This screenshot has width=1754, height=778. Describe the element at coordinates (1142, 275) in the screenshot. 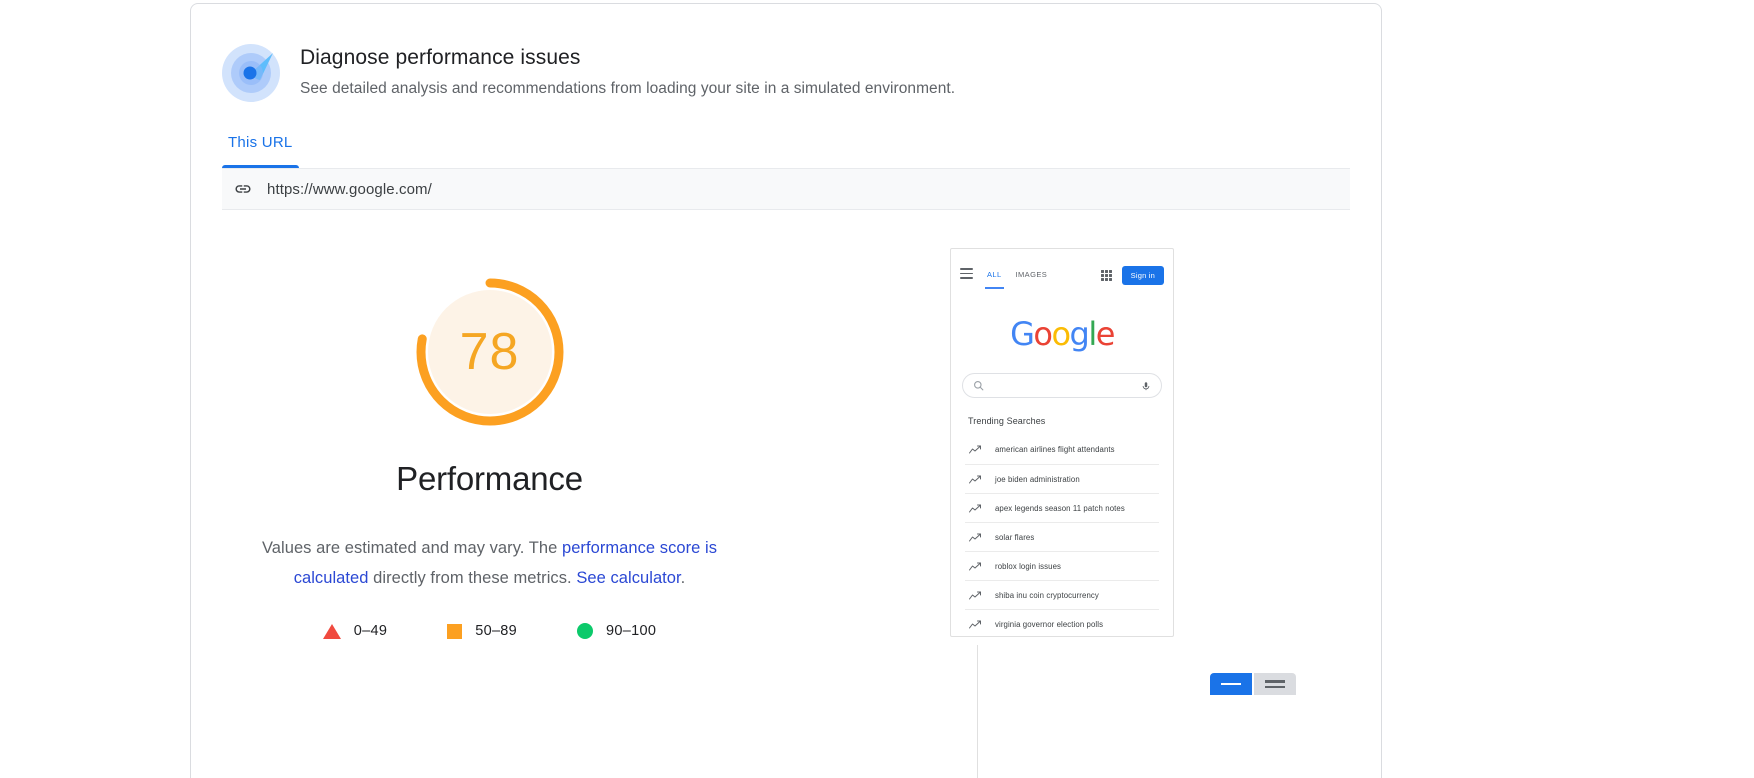

I see `screenshot-signin-button: Sign in` at that location.